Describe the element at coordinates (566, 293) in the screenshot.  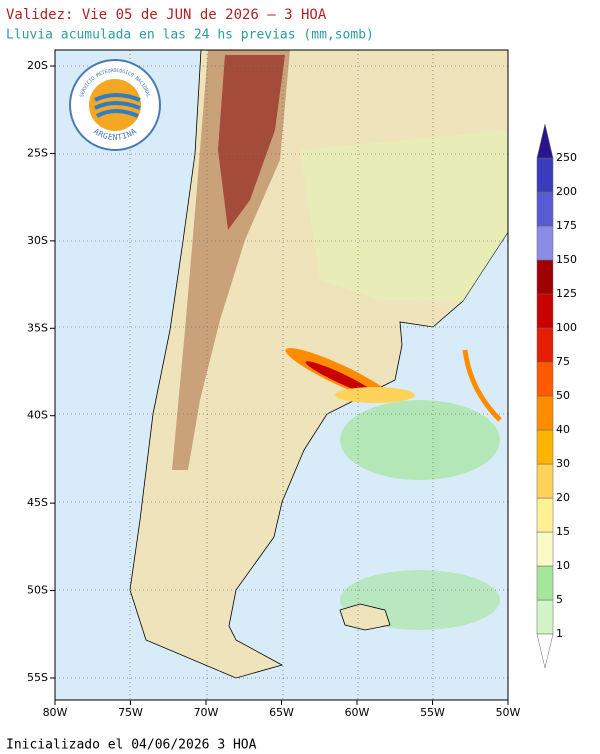
I see `colorbar-label: 125` at that location.